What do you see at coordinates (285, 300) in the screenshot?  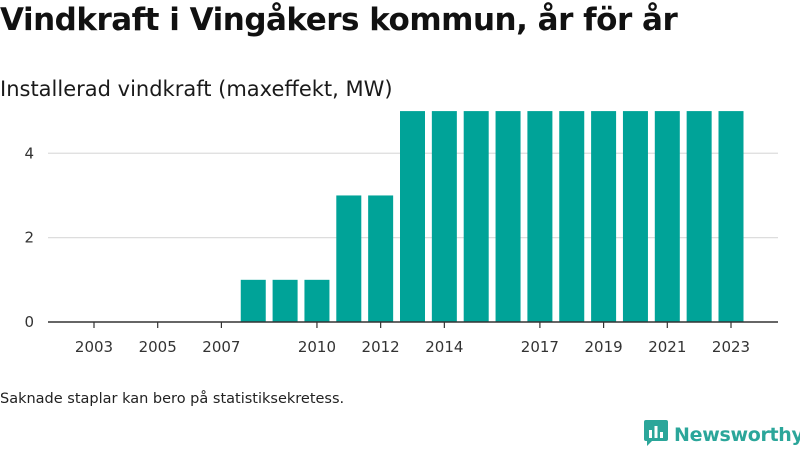 I see `bar-2009` at bounding box center [285, 300].